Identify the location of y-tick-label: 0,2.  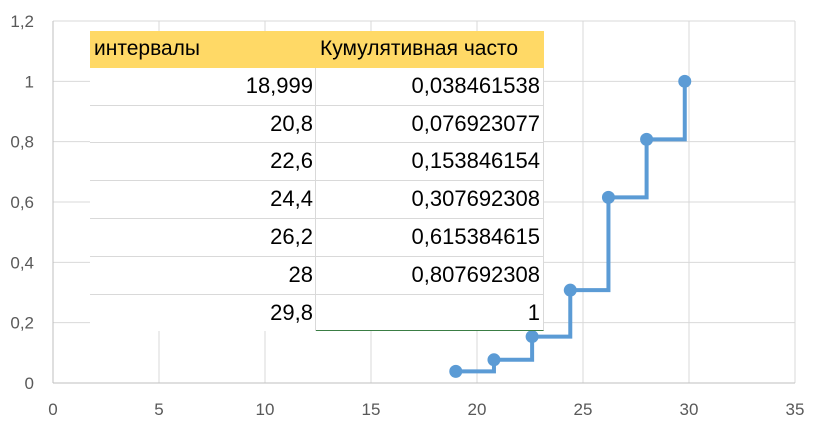
(22, 323).